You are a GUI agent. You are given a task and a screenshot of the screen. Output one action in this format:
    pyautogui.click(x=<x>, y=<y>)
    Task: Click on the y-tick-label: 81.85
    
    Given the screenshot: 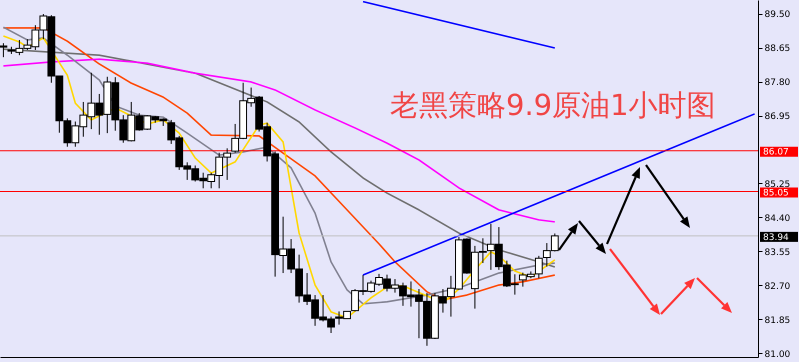 What is the action you would take?
    pyautogui.click(x=777, y=321)
    